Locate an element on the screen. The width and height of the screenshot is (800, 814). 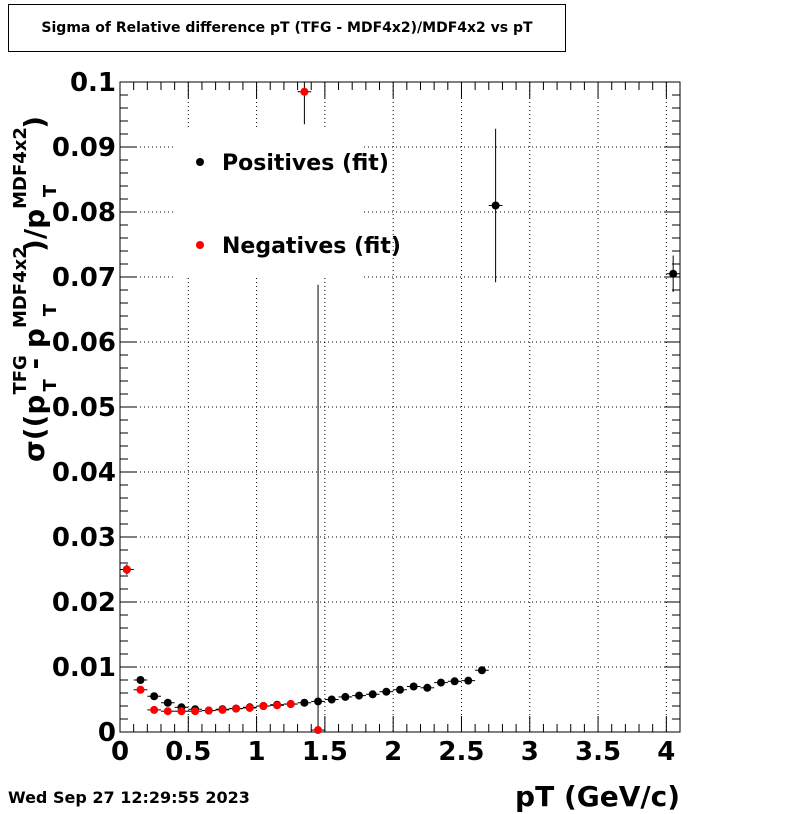
timestamp: Wed Sep 27 12:29:55 2023 is located at coordinates (129, 797).